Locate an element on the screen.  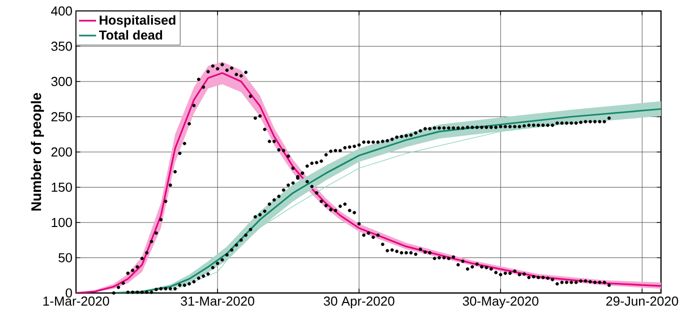
x-tick-label: 31-Mar-2020 is located at coordinates (217, 301).